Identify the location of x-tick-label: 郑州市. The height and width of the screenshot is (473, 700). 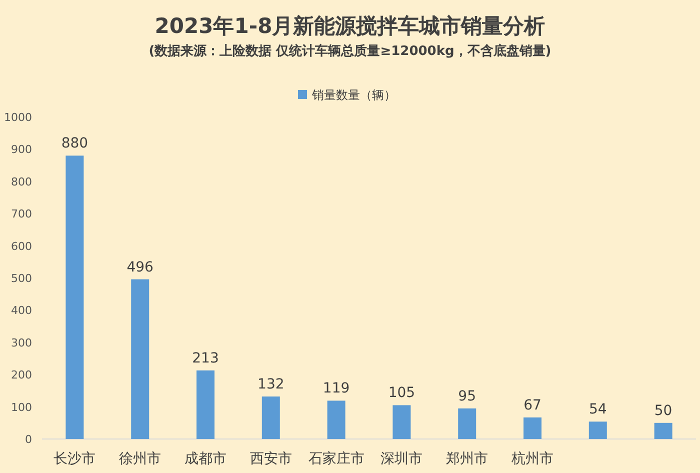
(467, 459).